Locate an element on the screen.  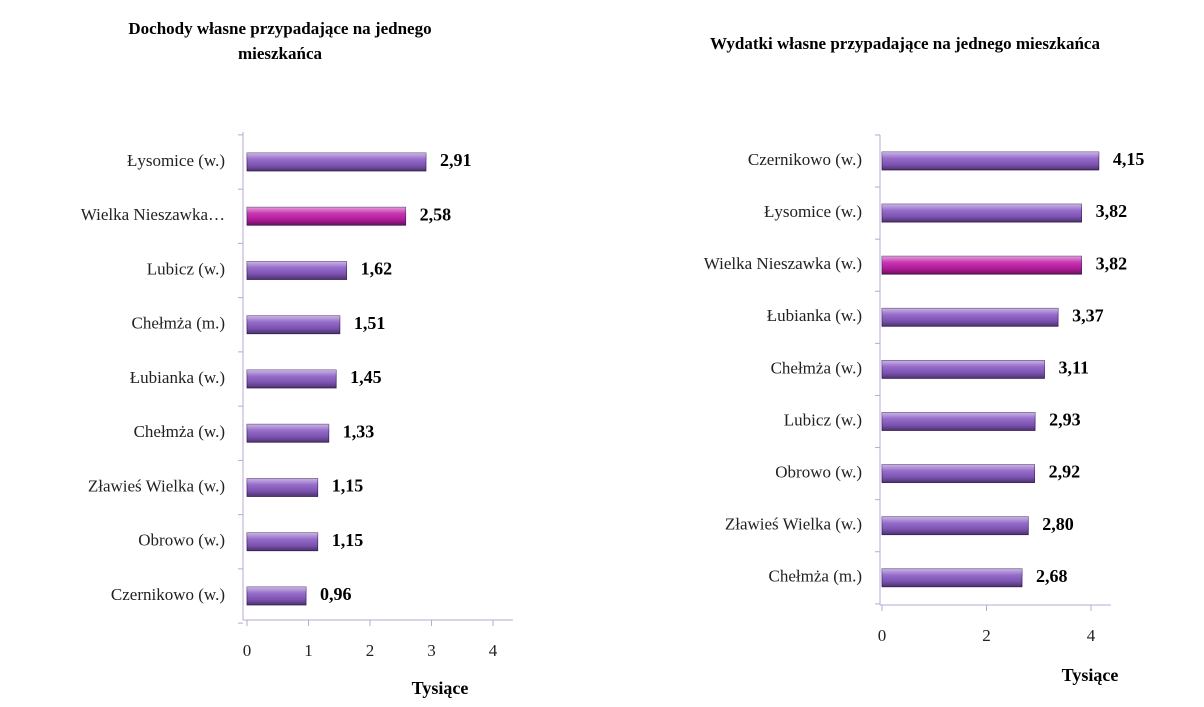
data-label: 2,93 is located at coordinates (1065, 420).